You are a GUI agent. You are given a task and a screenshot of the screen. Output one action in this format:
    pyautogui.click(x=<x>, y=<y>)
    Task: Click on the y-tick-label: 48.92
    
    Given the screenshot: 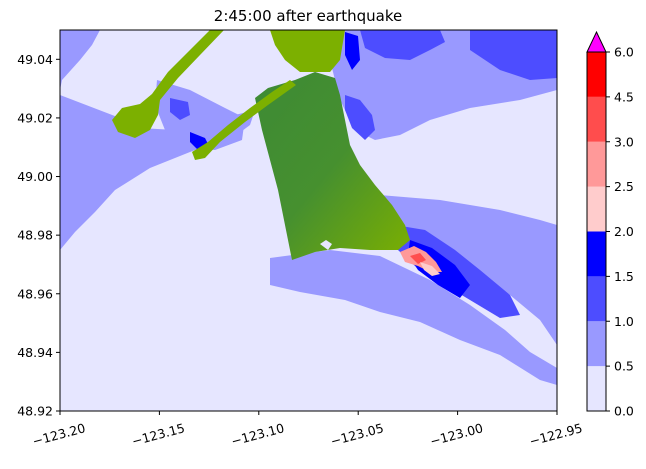 What is the action you would take?
    pyautogui.click(x=35, y=411)
    